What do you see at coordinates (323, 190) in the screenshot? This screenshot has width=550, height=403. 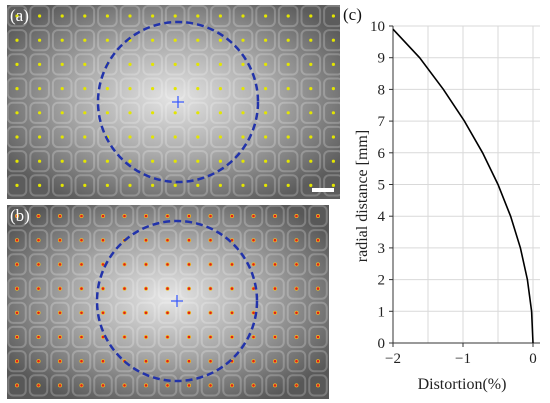 I see `scale-bar` at bounding box center [323, 190].